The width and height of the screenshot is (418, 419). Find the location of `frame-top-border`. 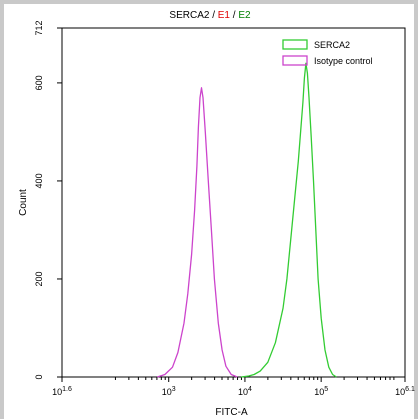

frame-top-border is located at coordinates (209, 2).